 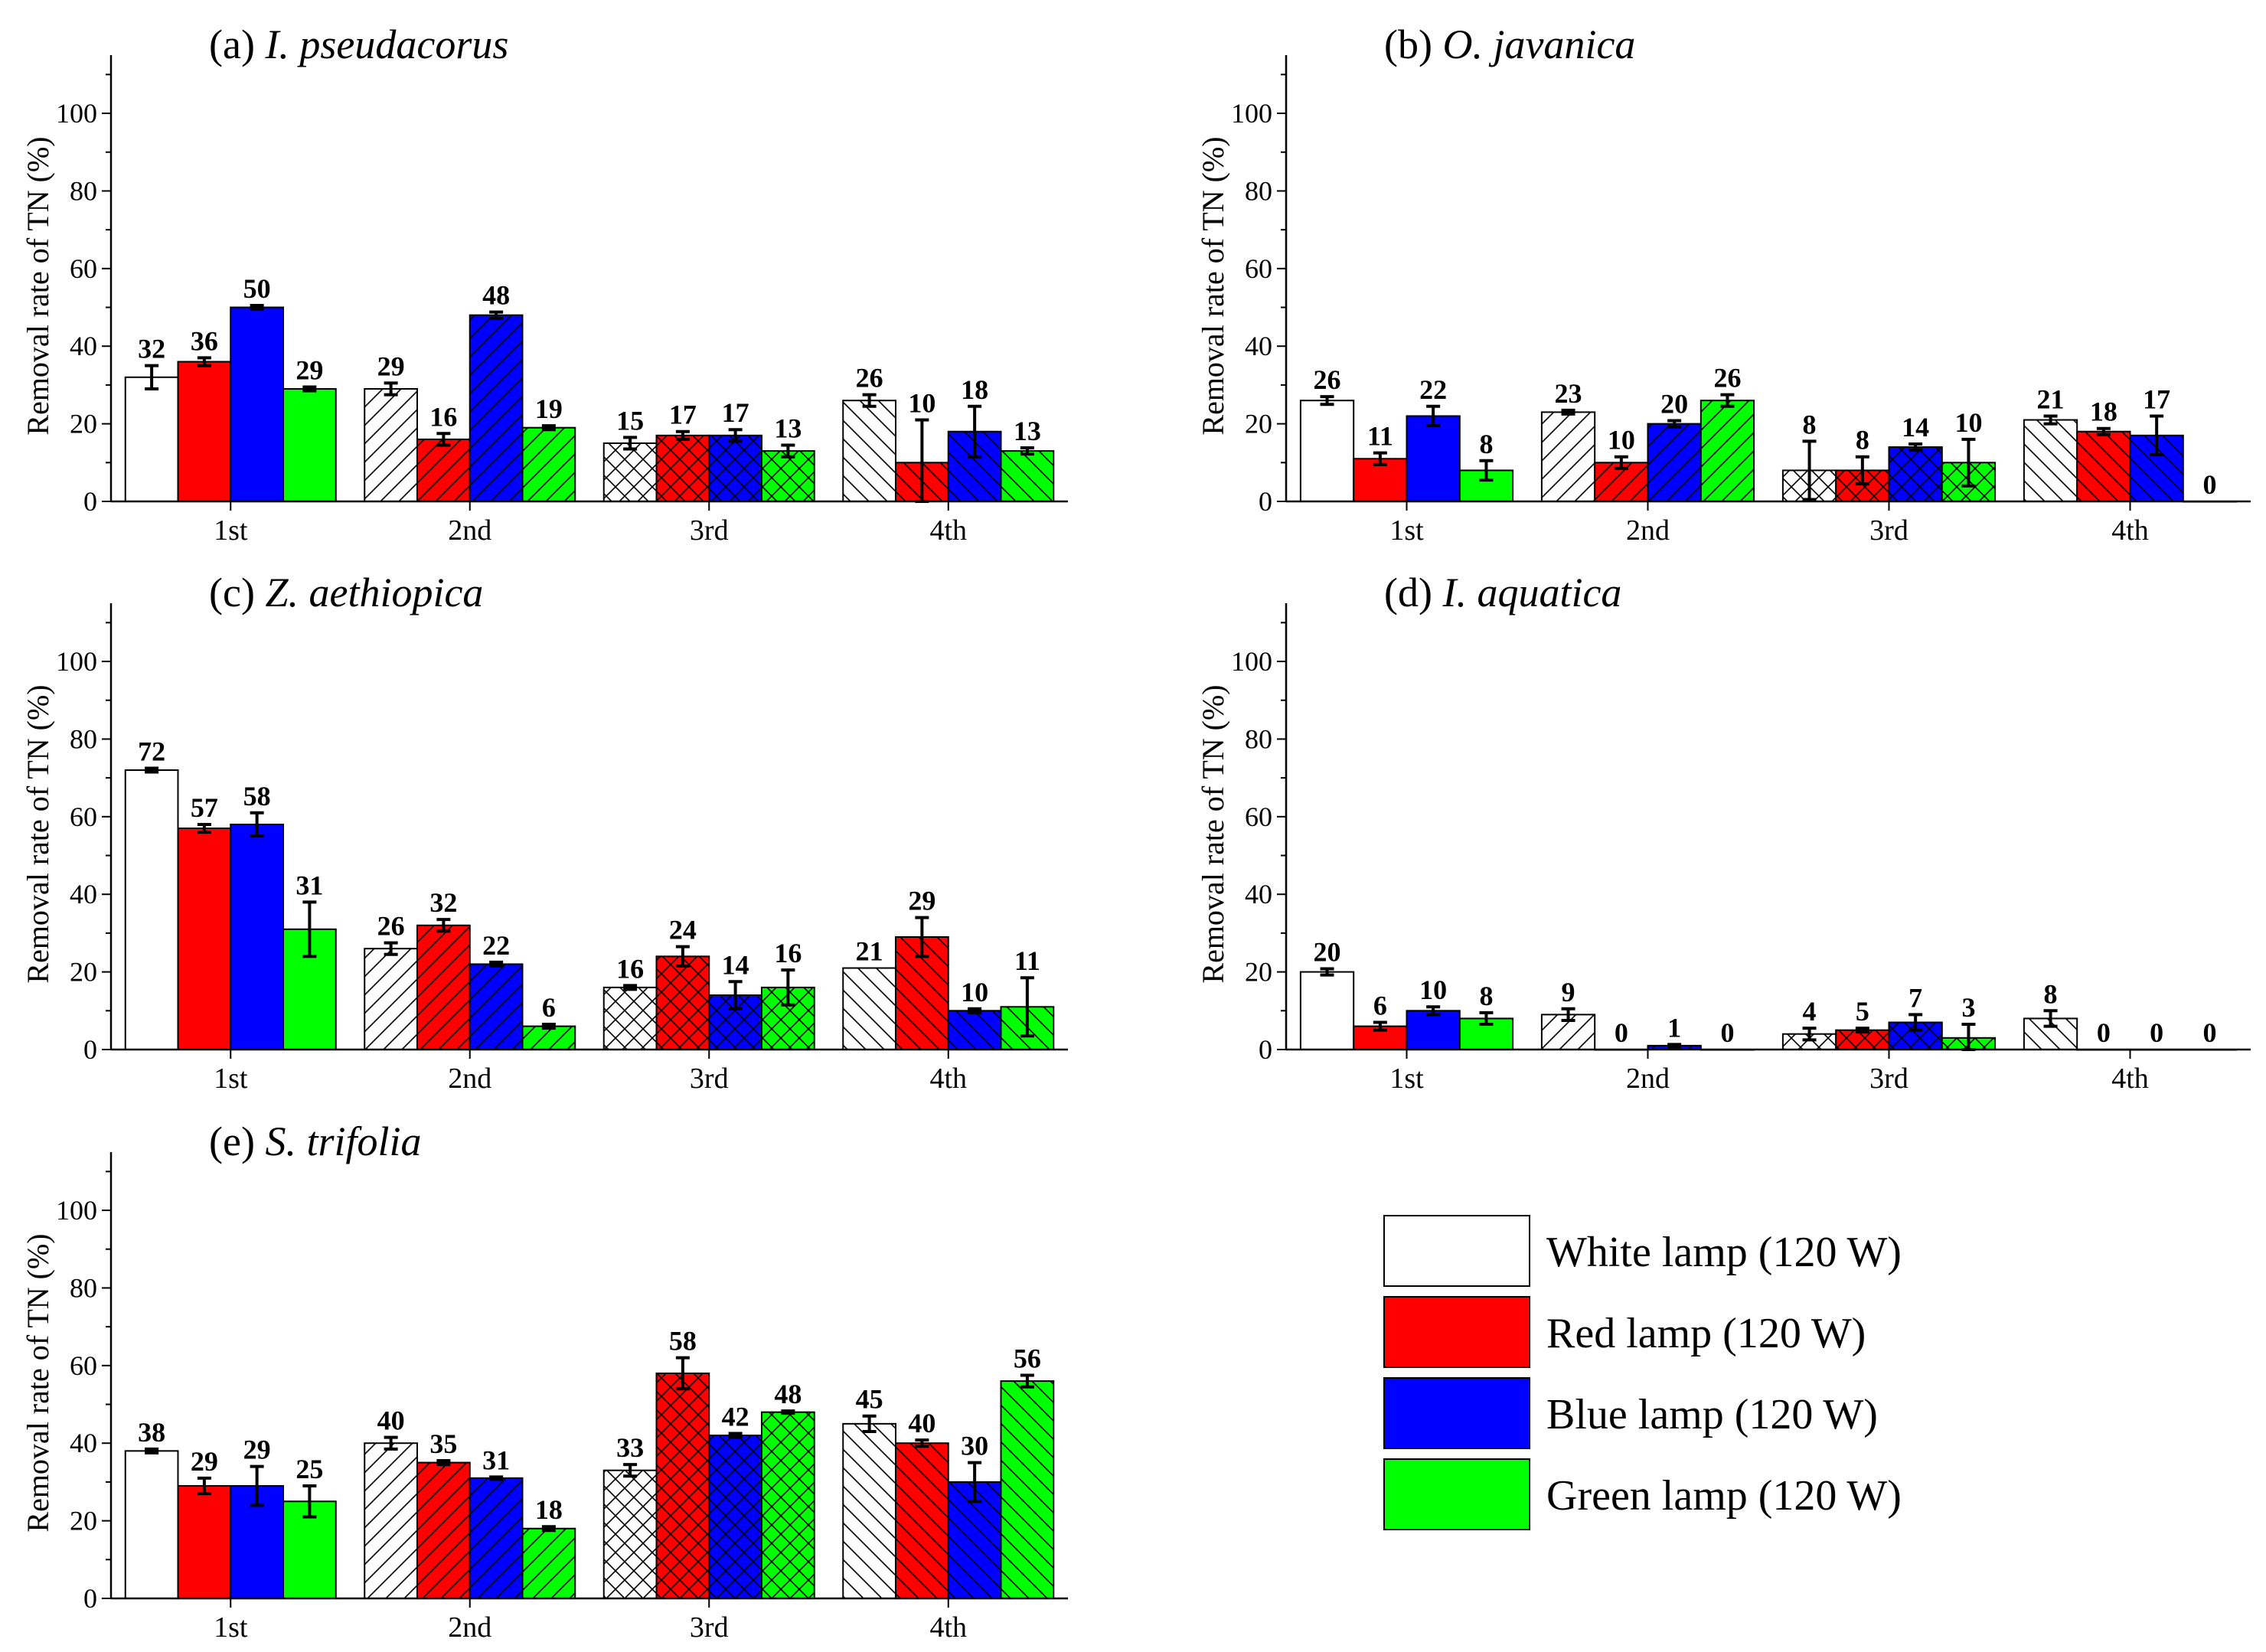 What do you see at coordinates (205, 807) in the screenshot?
I see `data-label: 57` at bounding box center [205, 807].